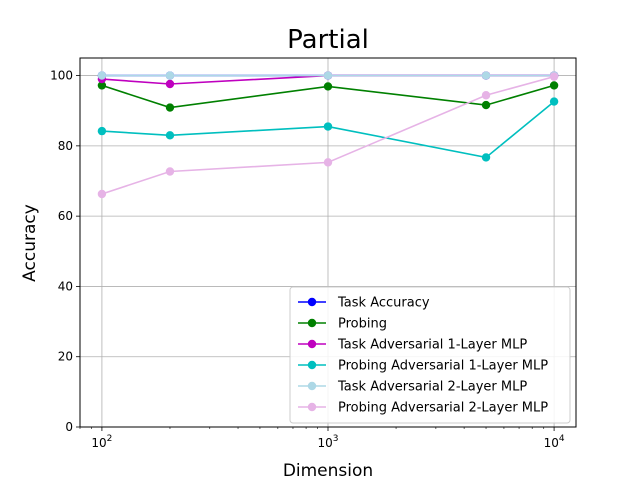  What do you see at coordinates (383, 303) in the screenshot?
I see `legend-label: Task Accuracy` at bounding box center [383, 303].